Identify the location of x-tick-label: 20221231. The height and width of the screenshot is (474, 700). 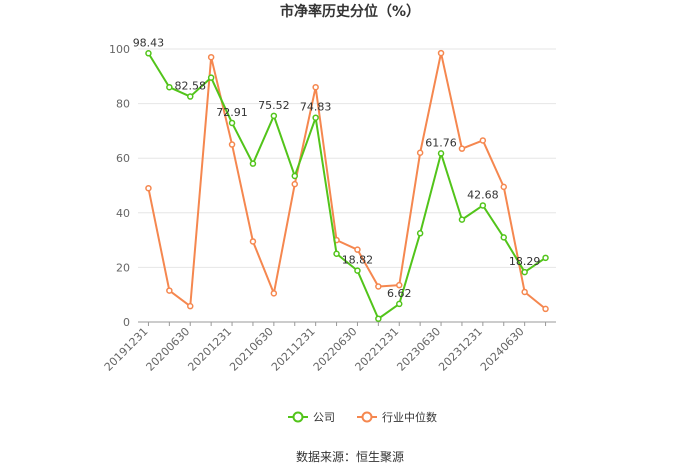
(377, 349).